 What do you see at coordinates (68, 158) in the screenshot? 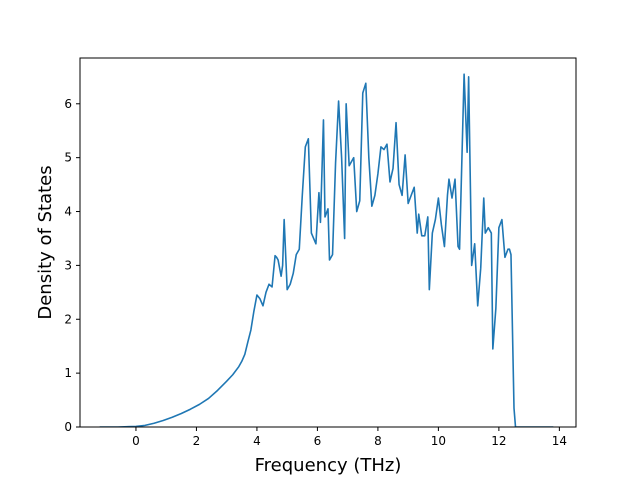
I see `y-tick-label: 5` at bounding box center [68, 158].